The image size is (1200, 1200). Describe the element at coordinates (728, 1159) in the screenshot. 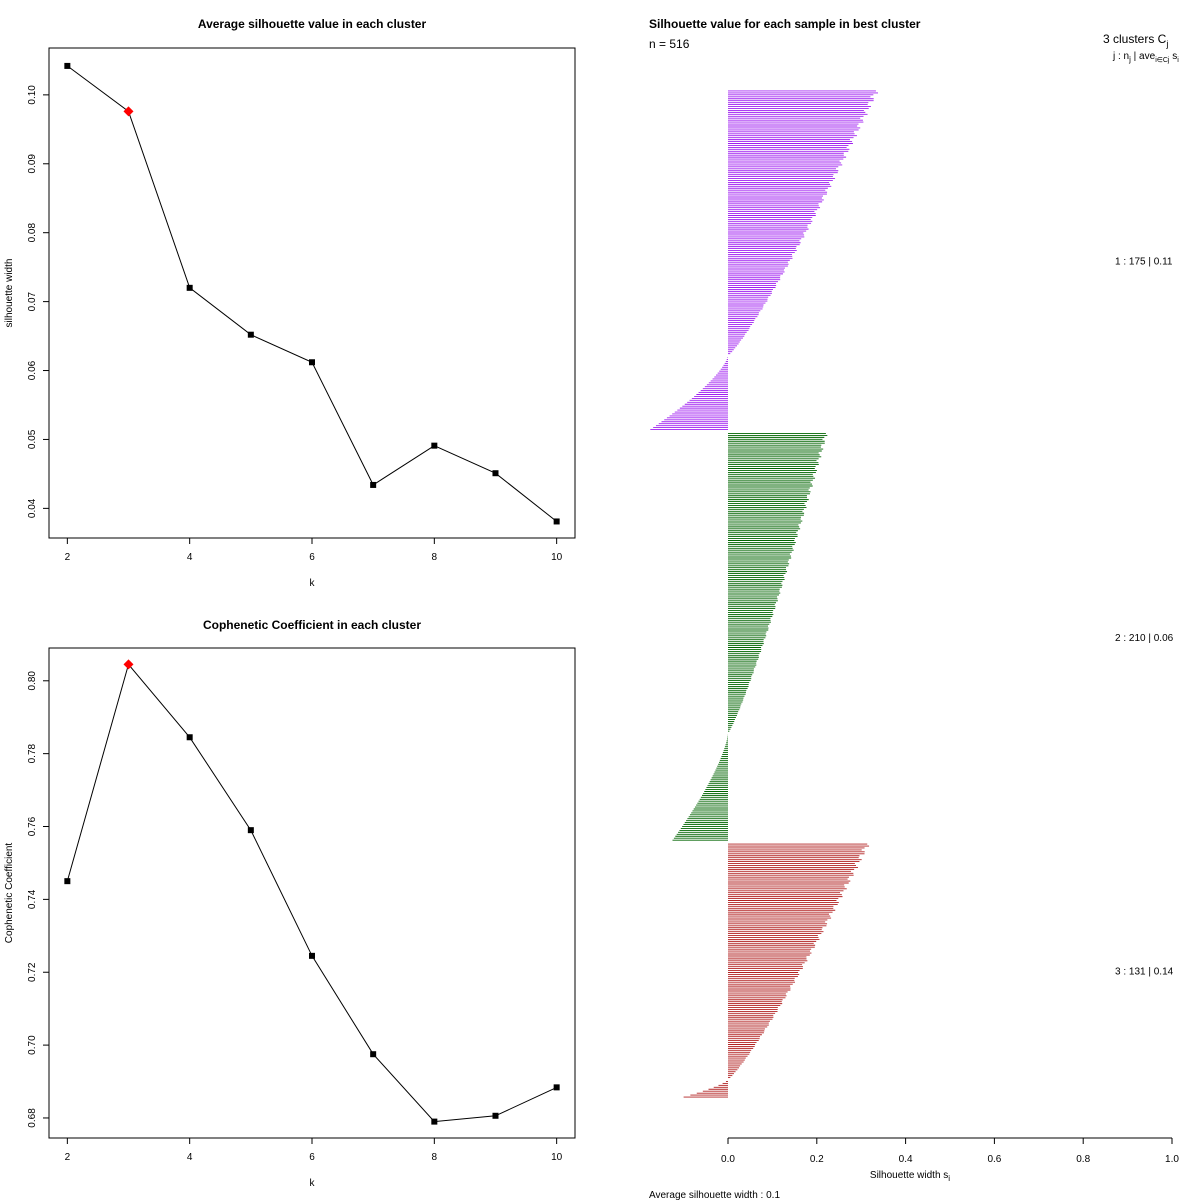

I see `x-tick-label: 0.0` at that location.